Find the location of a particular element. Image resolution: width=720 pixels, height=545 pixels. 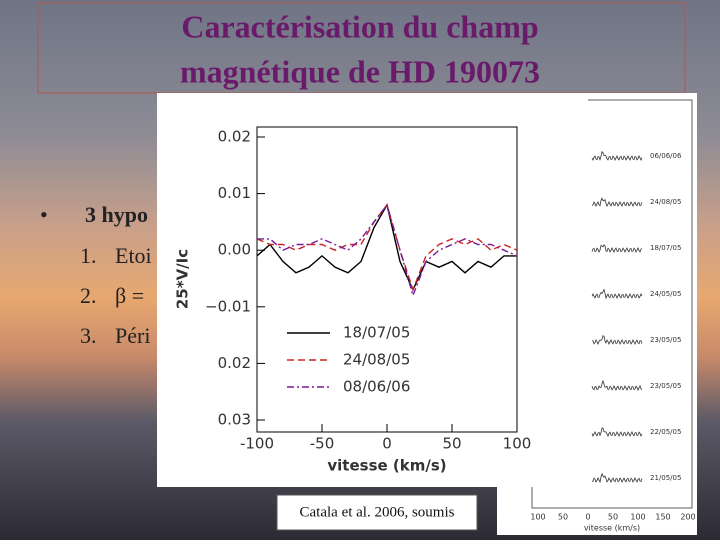

x-tick-label: 50 is located at coordinates (451, 444).